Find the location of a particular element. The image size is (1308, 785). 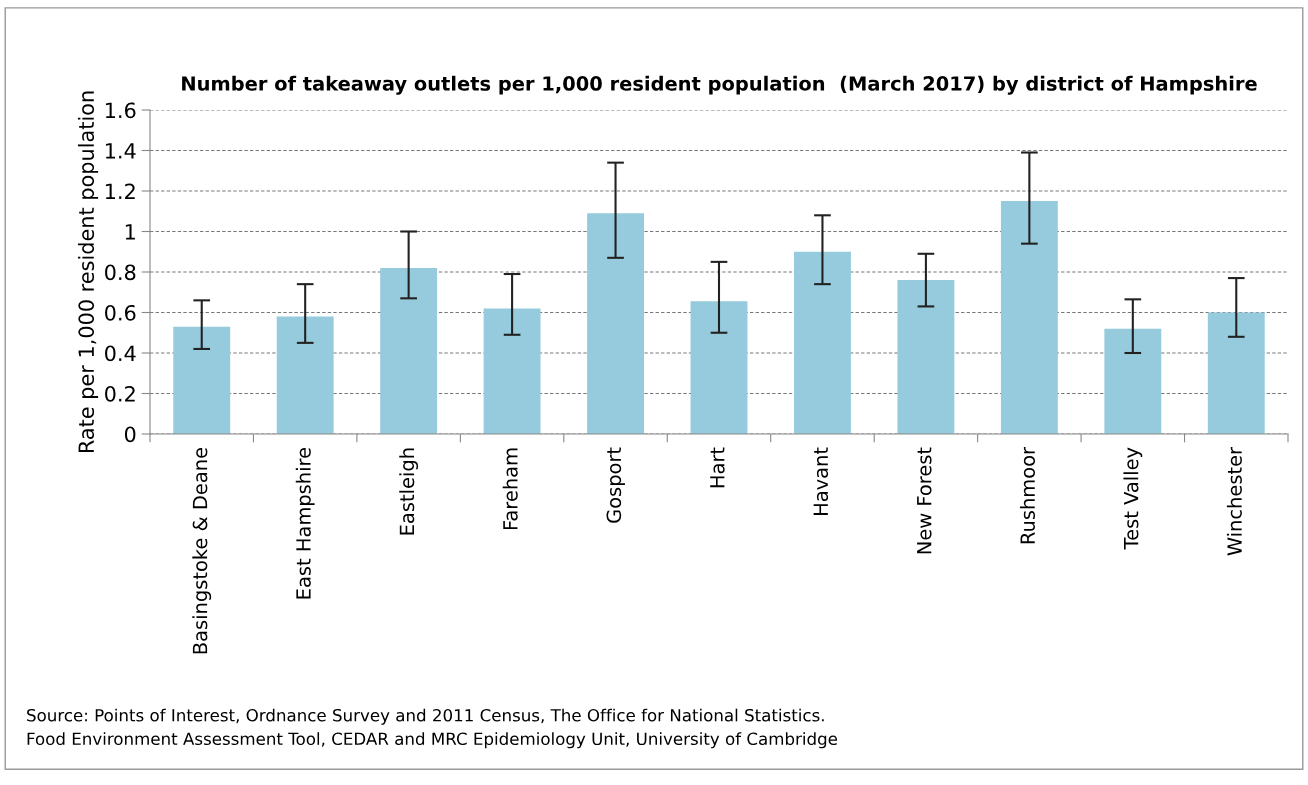

y-tick-label: 0.6 is located at coordinates (120, 312).